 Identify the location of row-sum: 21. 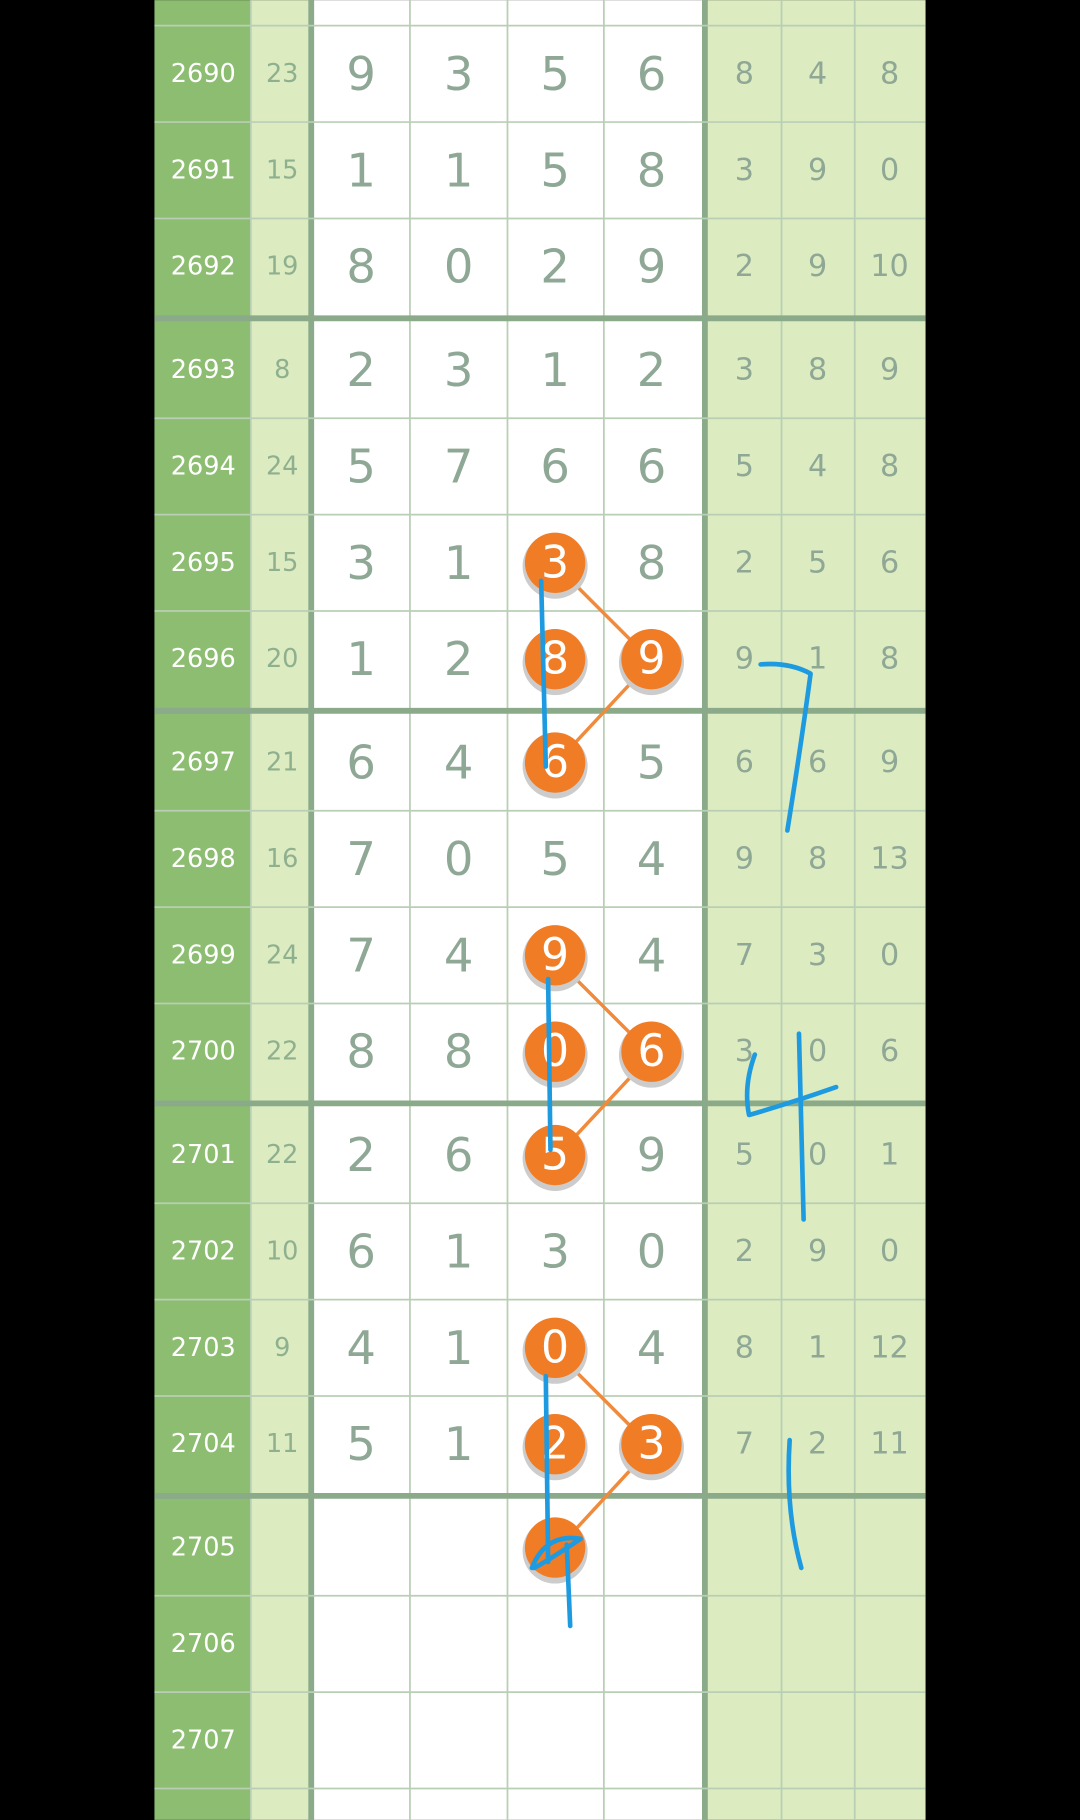
(282, 763).